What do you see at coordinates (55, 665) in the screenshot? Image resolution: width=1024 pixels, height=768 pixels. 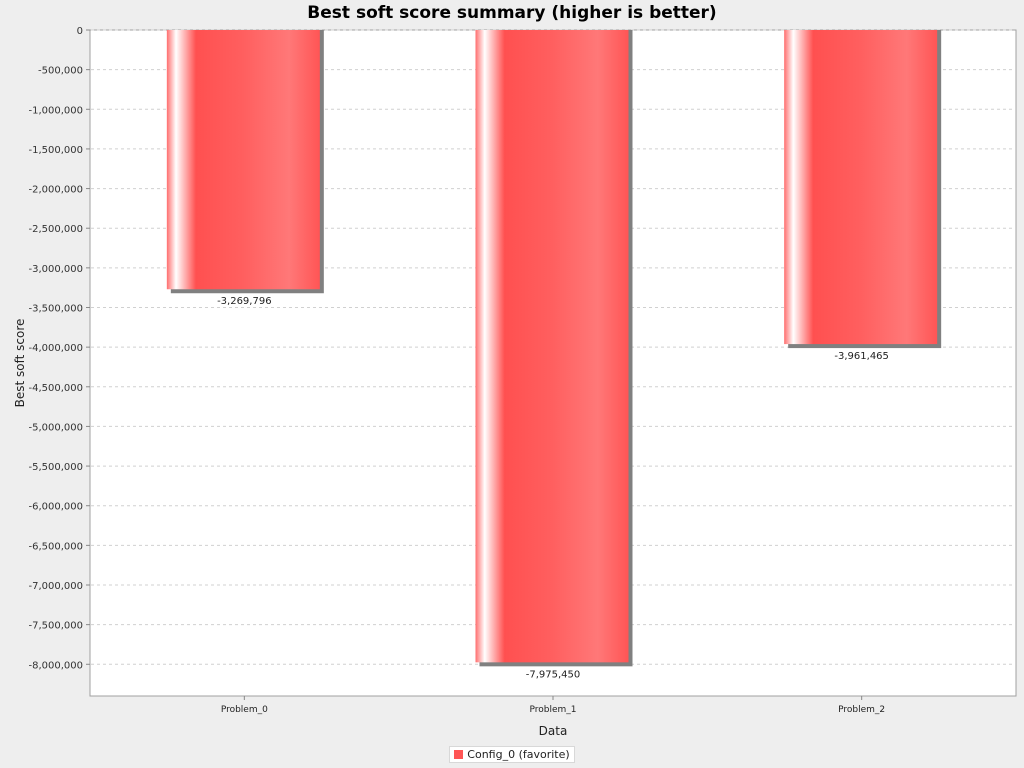 I see `y-tick-label: -8,000,000` at bounding box center [55, 665].